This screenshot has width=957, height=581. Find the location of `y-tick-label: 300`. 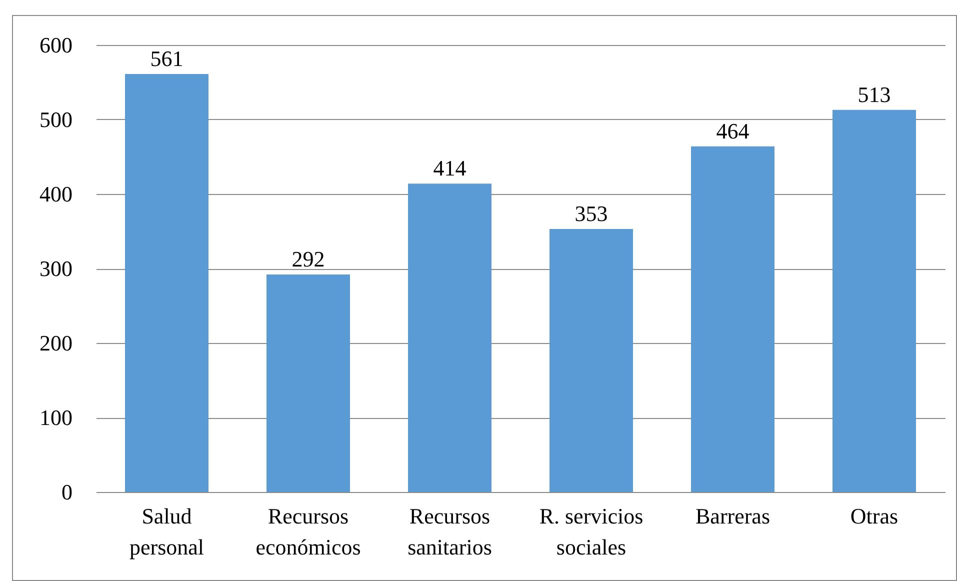

y-tick-label: 300 is located at coordinates (56, 268).